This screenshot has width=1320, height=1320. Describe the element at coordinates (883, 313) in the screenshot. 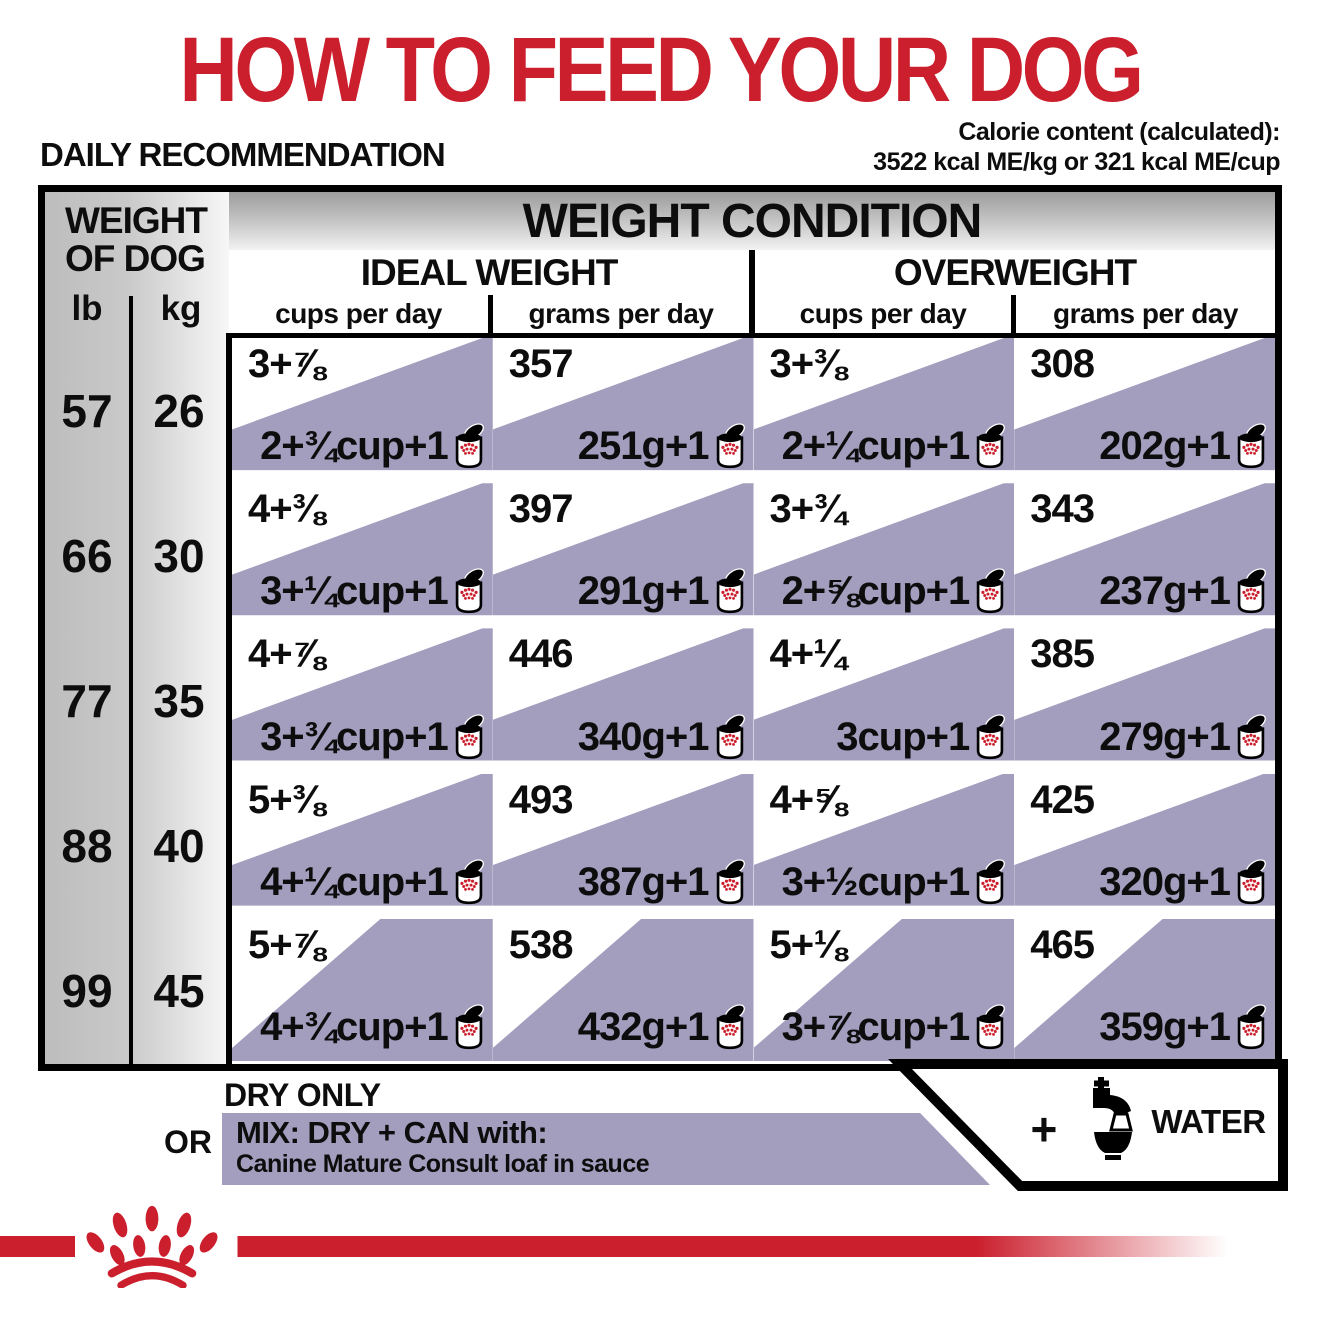

I see `overweight-cups-header: cups per day` at that location.